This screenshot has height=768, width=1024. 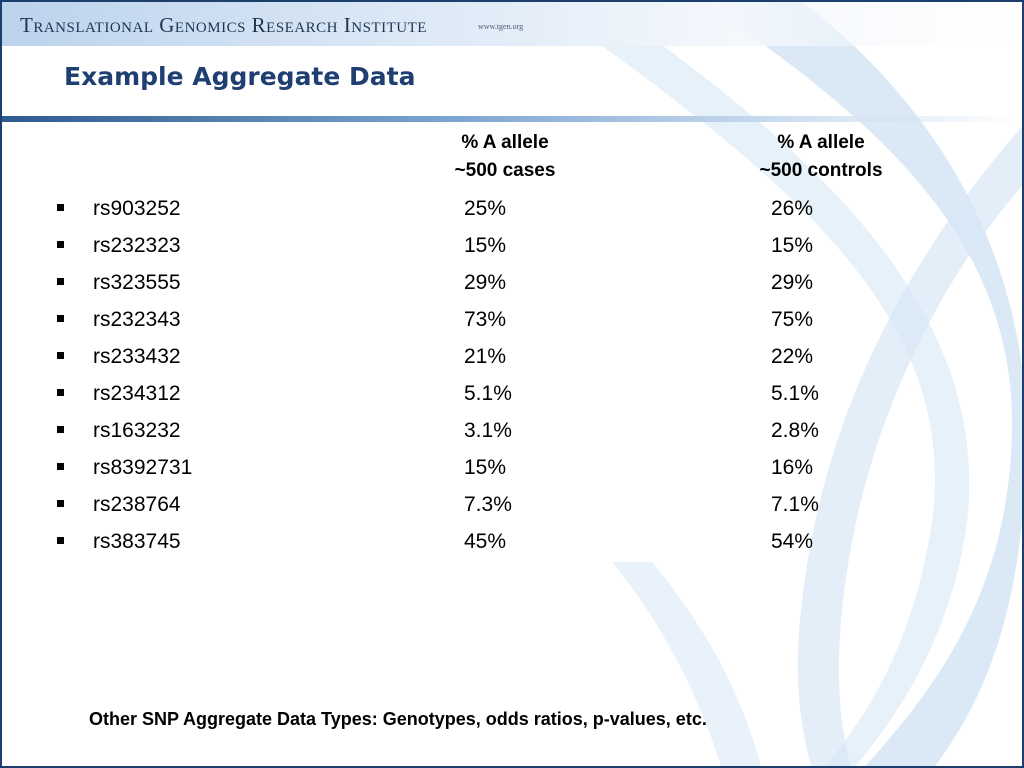 I want to click on cases-value: 3.1%, so click(x=488, y=430).